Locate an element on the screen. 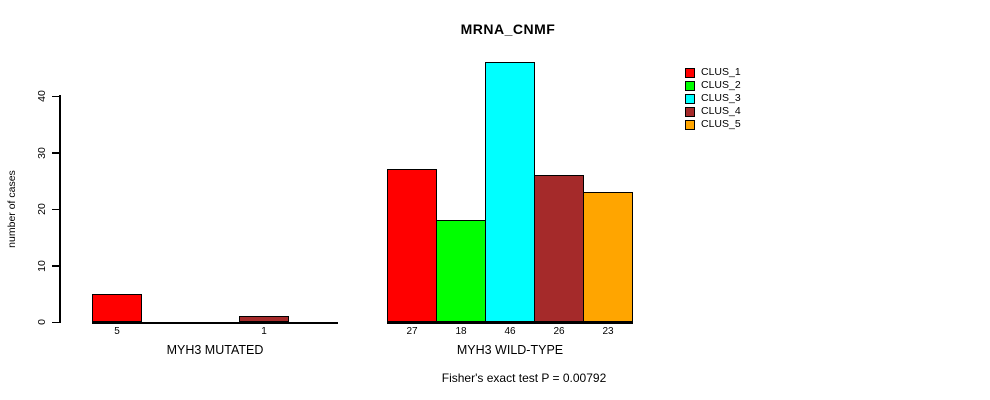  bar-value-label: 18 is located at coordinates (461, 331).